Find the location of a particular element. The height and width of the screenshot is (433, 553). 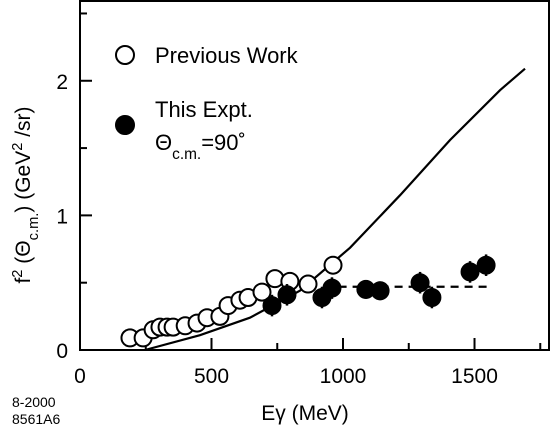

x-tick-label: 1500 is located at coordinates (474, 376).